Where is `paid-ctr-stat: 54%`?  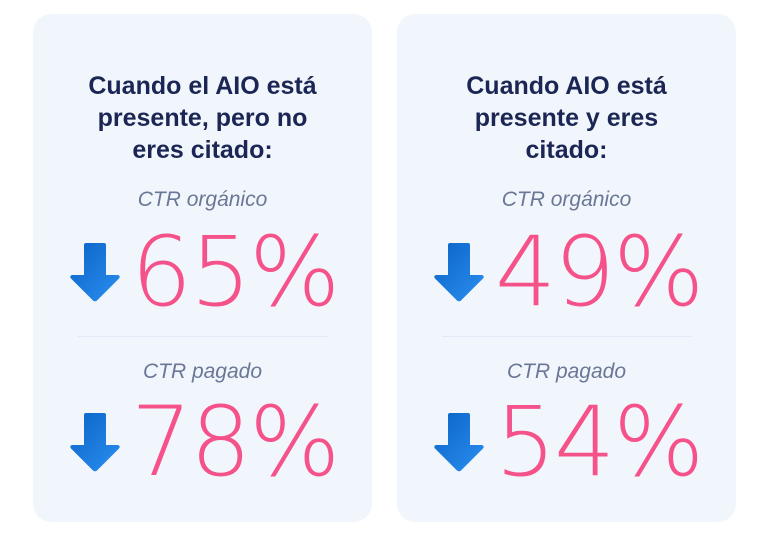
paid-ctr-stat: 54% is located at coordinates (568, 442).